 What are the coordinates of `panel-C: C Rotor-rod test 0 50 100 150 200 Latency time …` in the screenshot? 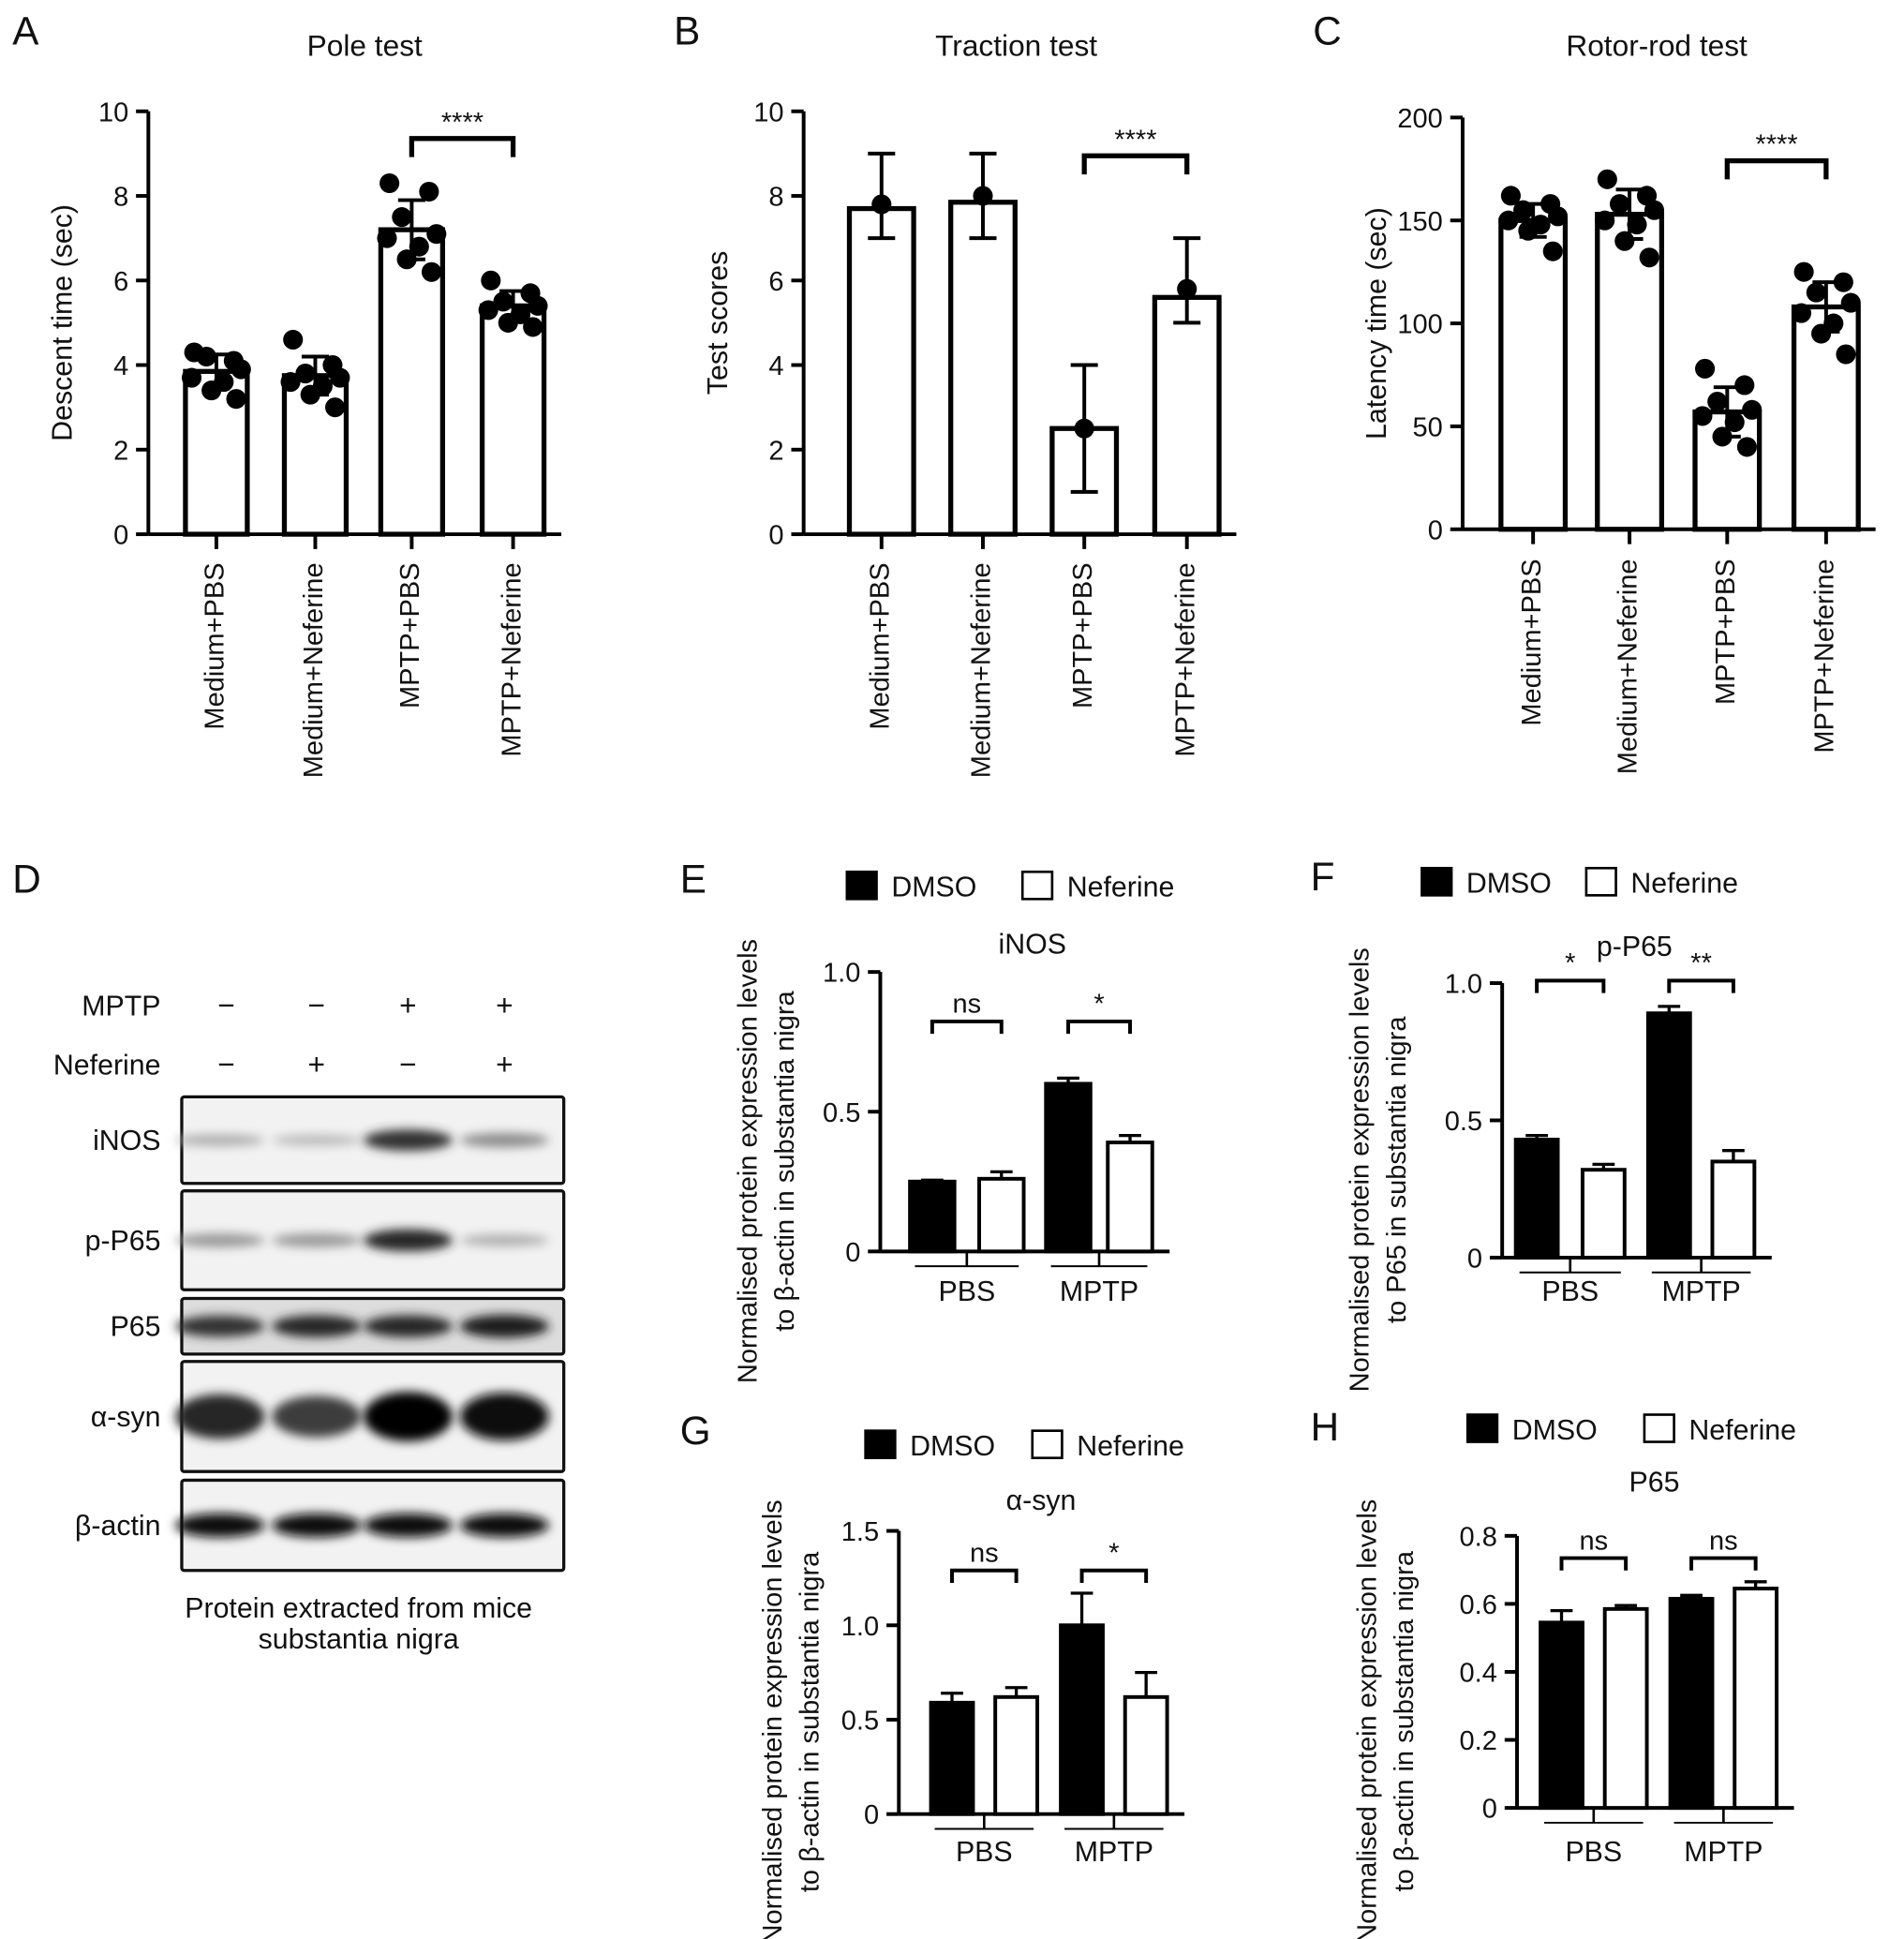 It's located at (1594, 391).